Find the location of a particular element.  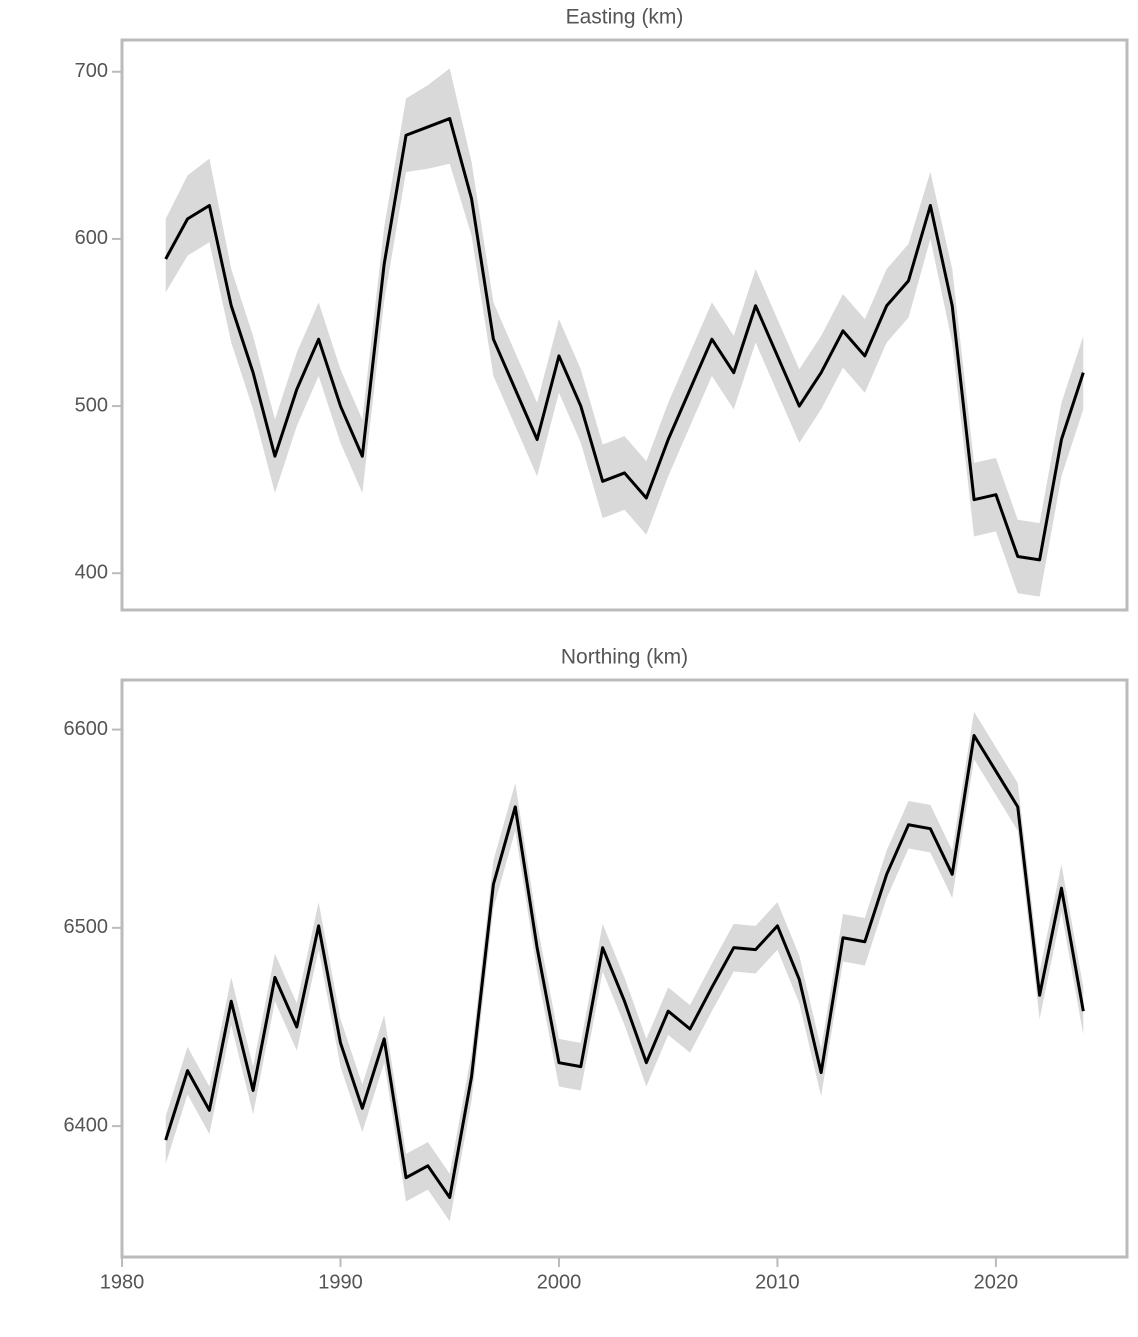

x-tick-label: 2000 is located at coordinates (559, 1282).